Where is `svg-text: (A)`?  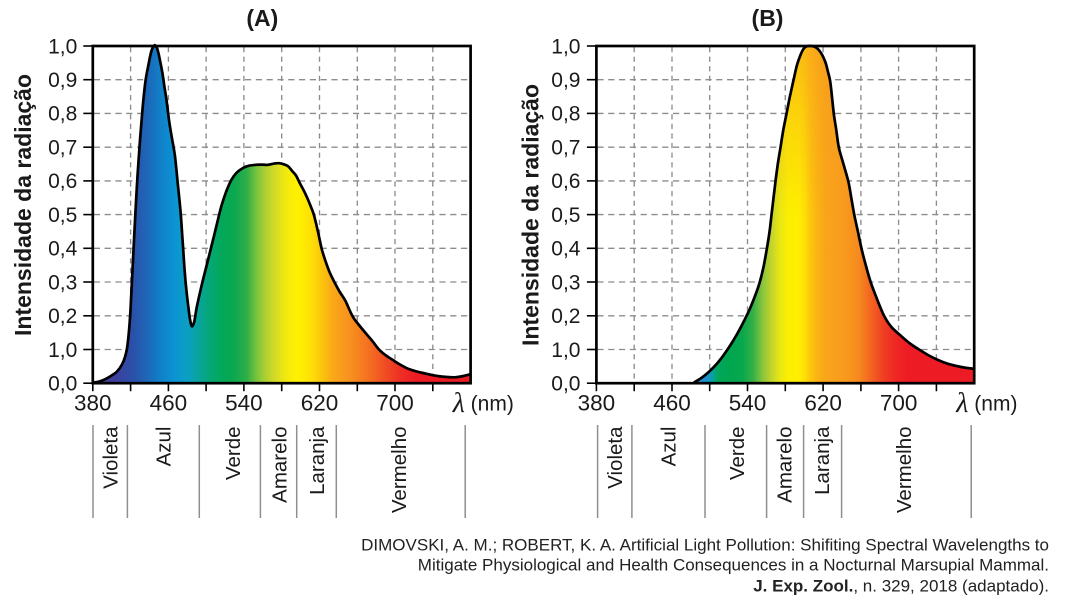
svg-text: (A) is located at coordinates (262, 18).